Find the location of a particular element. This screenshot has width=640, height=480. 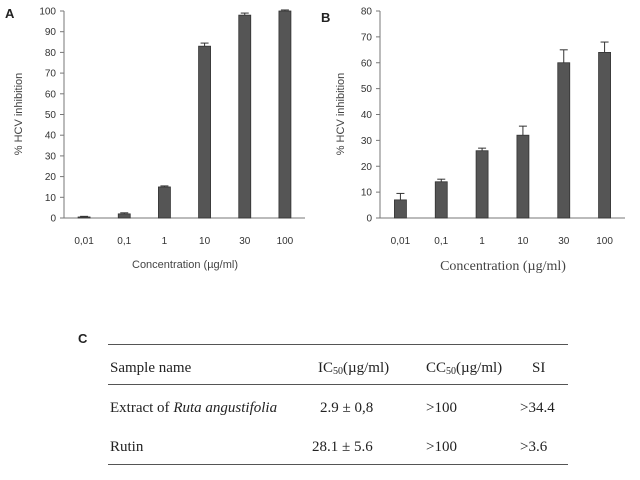

panel-label-c: C is located at coordinates (83, 338).